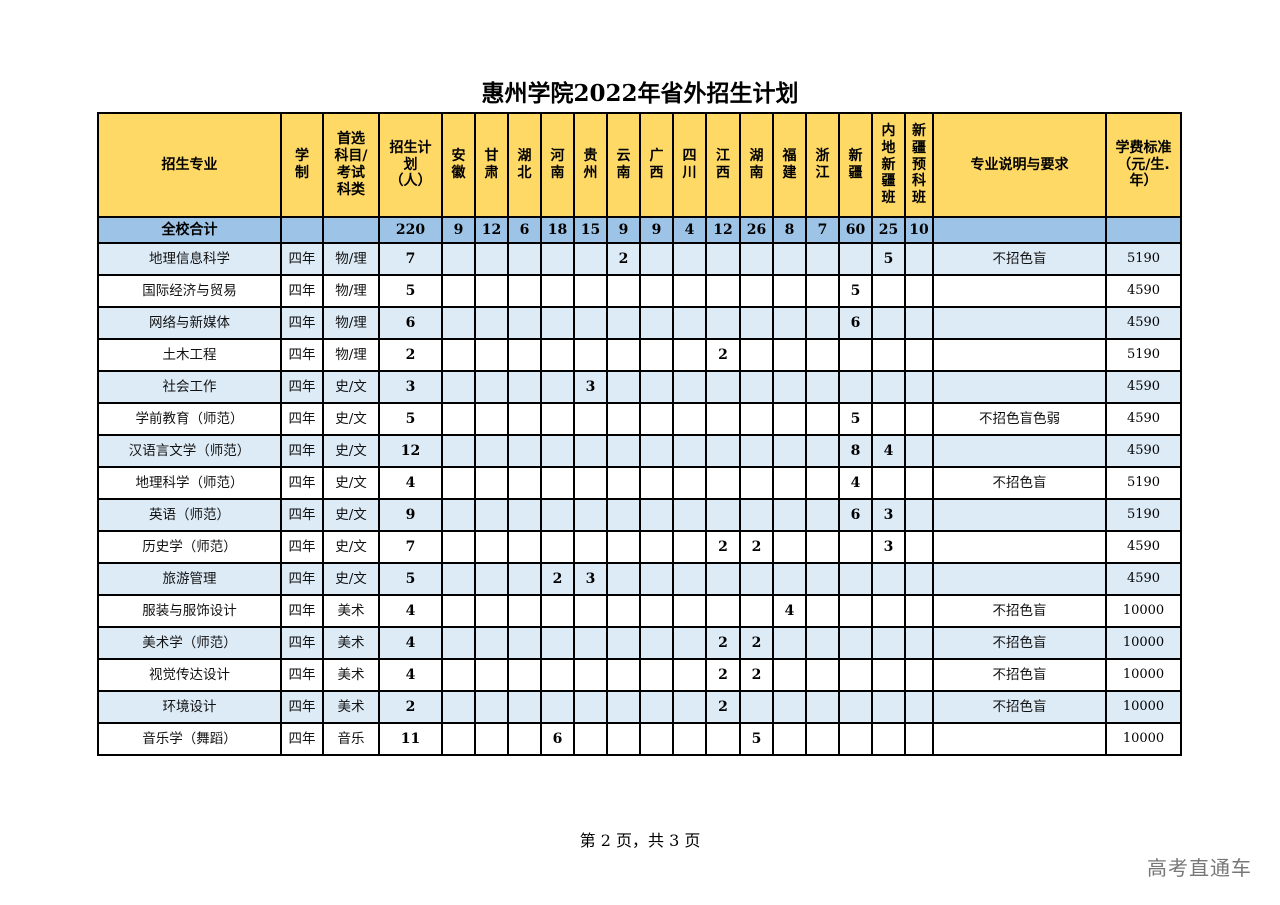 The height and width of the screenshot is (905, 1280). Describe the element at coordinates (855, 451) in the screenshot. I see `province-cell: 8` at that location.